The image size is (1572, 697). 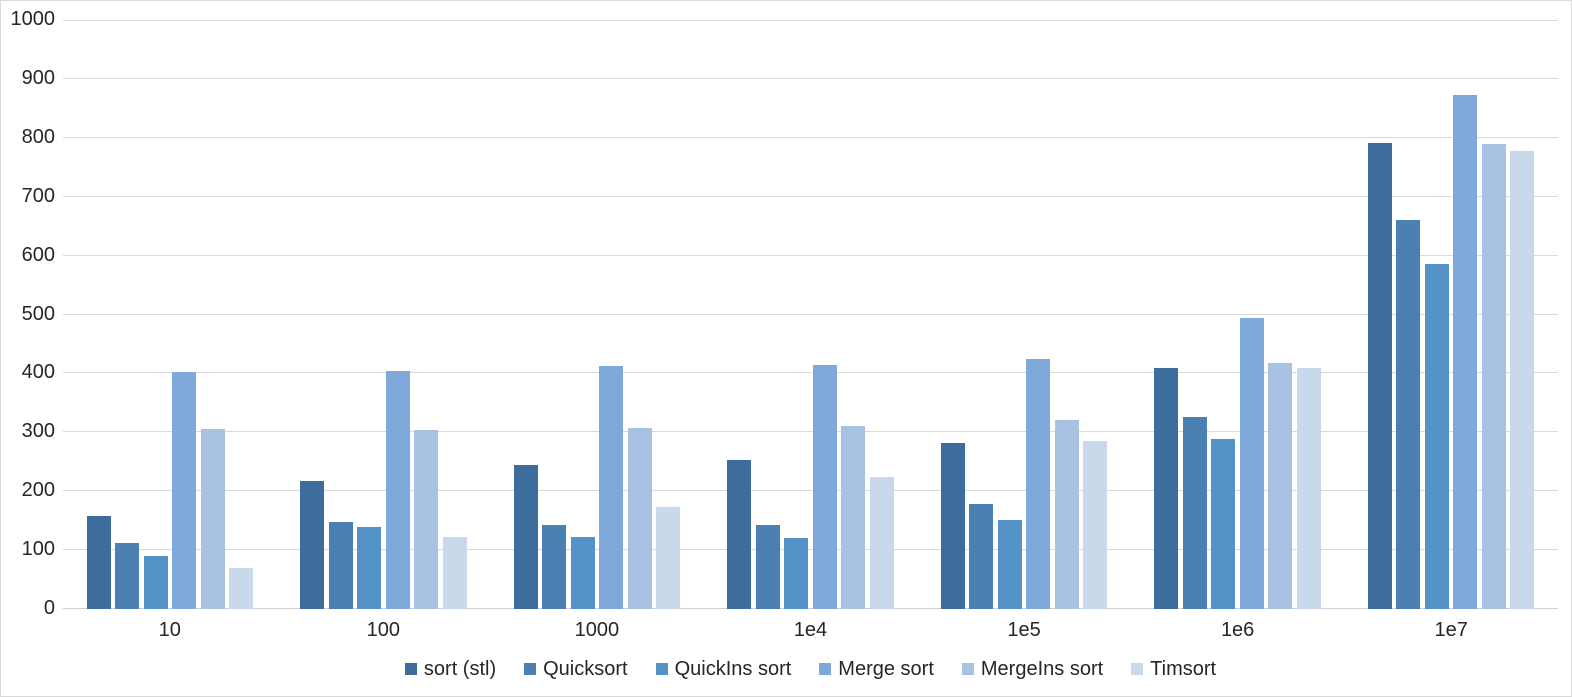 What do you see at coordinates (38, 136) in the screenshot?
I see `y-axis-label: 800` at bounding box center [38, 136].